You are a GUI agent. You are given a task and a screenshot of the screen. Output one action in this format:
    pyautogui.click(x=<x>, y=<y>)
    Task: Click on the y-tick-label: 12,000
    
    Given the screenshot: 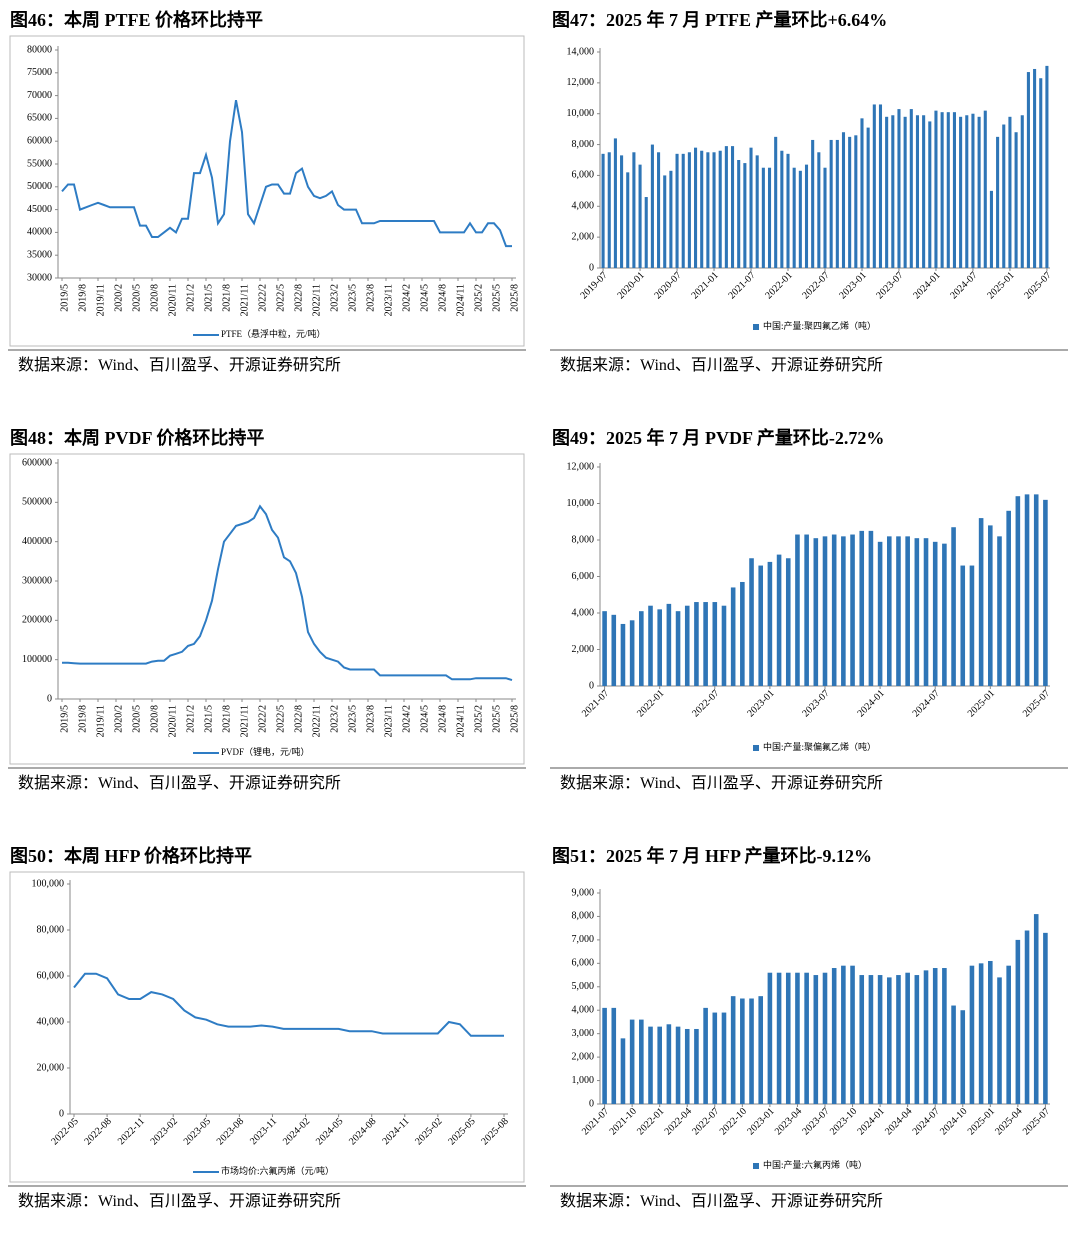 What is the action you would take?
    pyautogui.click(x=581, y=82)
    